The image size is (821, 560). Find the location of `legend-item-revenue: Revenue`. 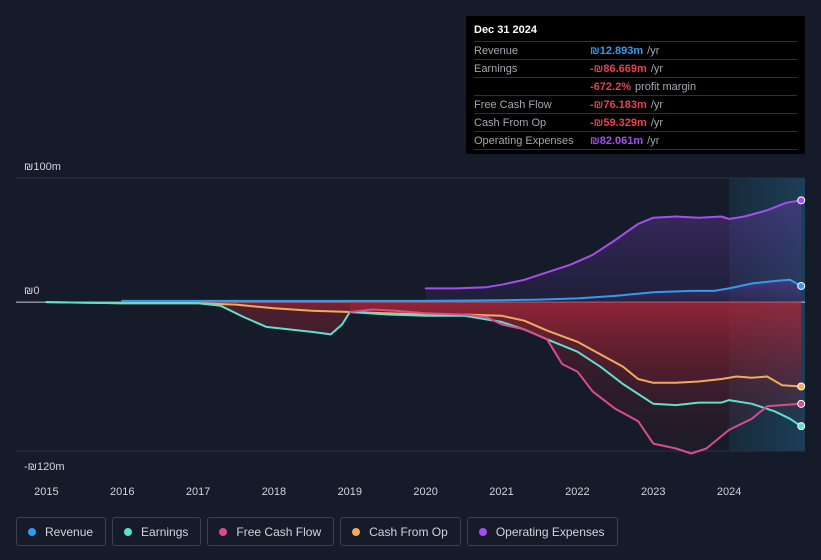

legend-item-revenue: Revenue is located at coordinates (61, 531).